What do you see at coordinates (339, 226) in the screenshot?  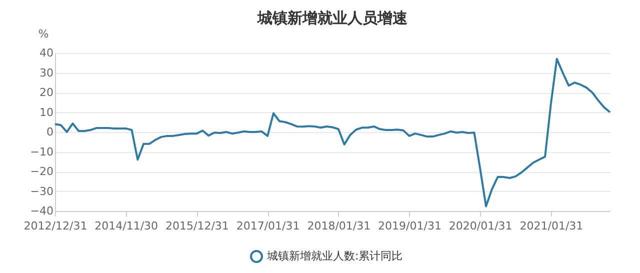 I see `x-tick-label: 2018/01/31` at bounding box center [339, 226].